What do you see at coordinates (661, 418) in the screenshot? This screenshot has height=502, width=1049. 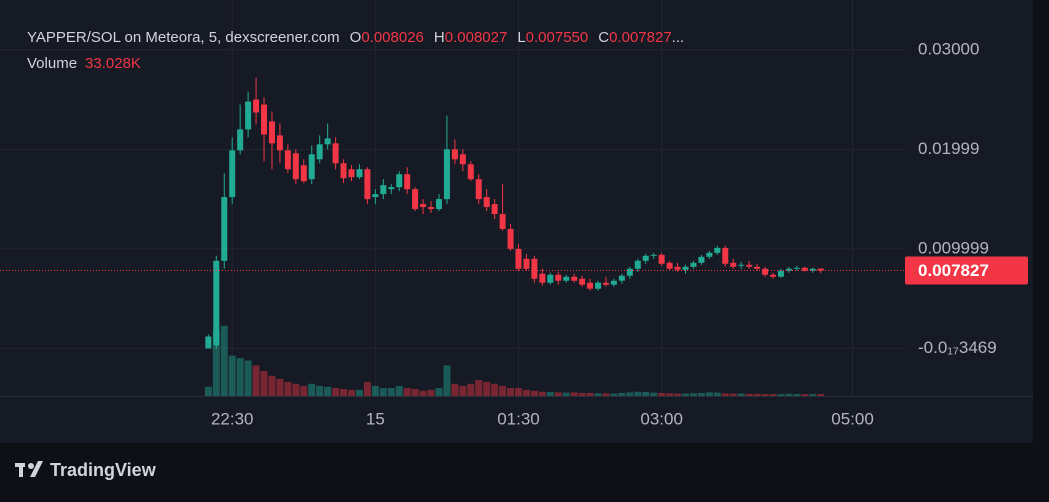 I see `x-tick-label: 03:00` at bounding box center [661, 418].